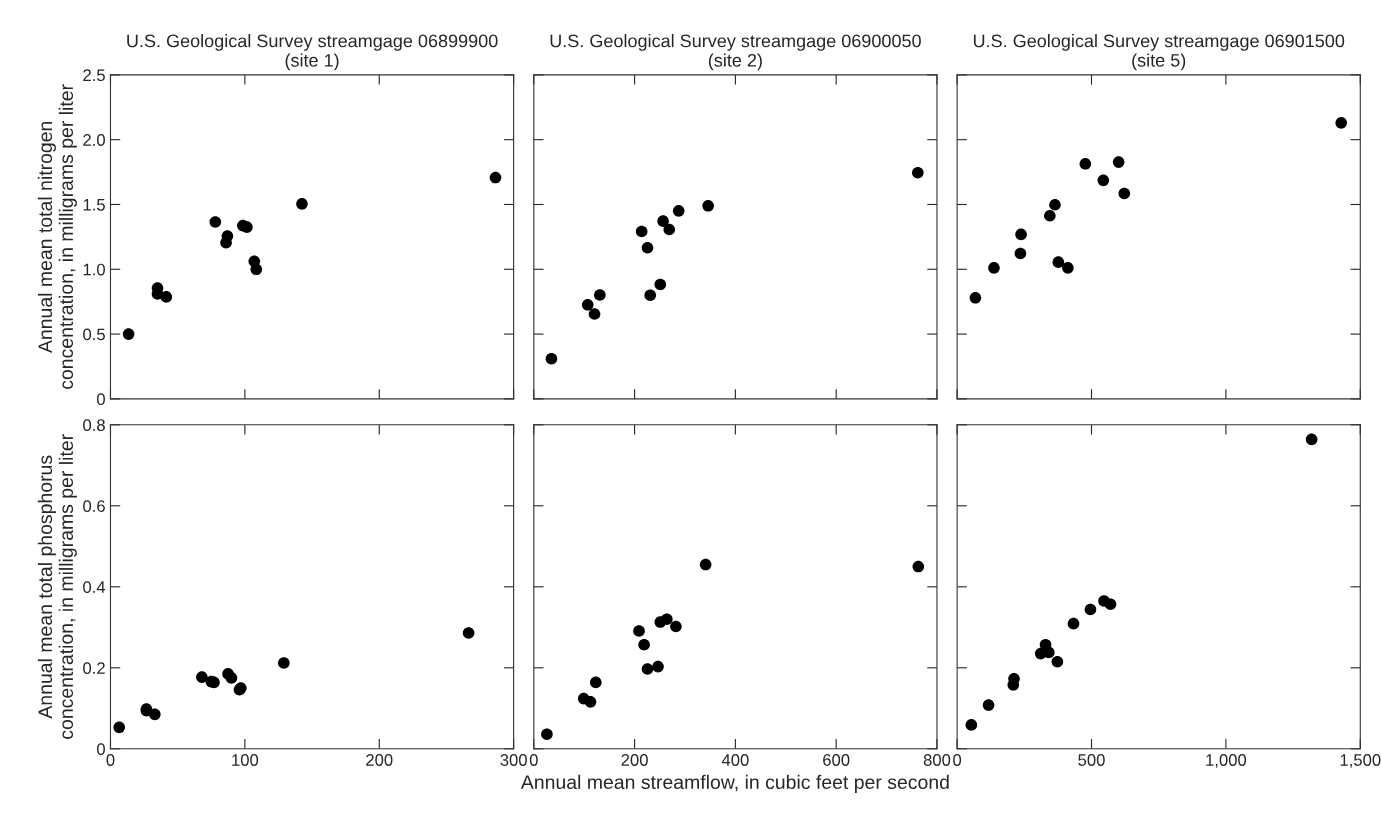 Image resolution: width=1381 pixels, height=832 pixels. What do you see at coordinates (312, 52) in the screenshot?
I see `chart-title: U.S. Geological Survey streamgage 06899900 (site 1)` at bounding box center [312, 52].